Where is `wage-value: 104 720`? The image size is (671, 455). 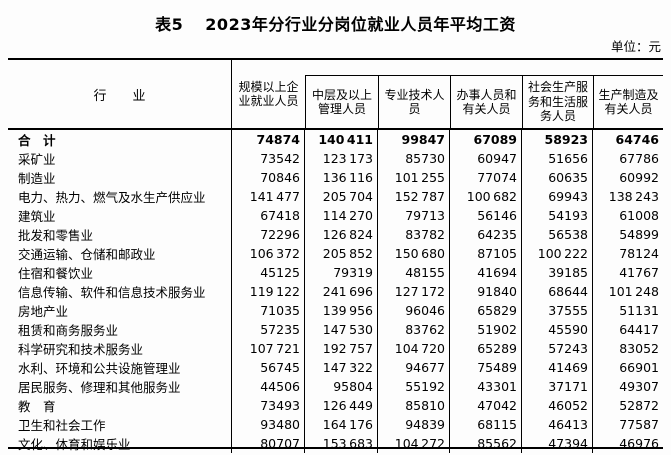 wage-value: 104 720 is located at coordinates (414, 348).